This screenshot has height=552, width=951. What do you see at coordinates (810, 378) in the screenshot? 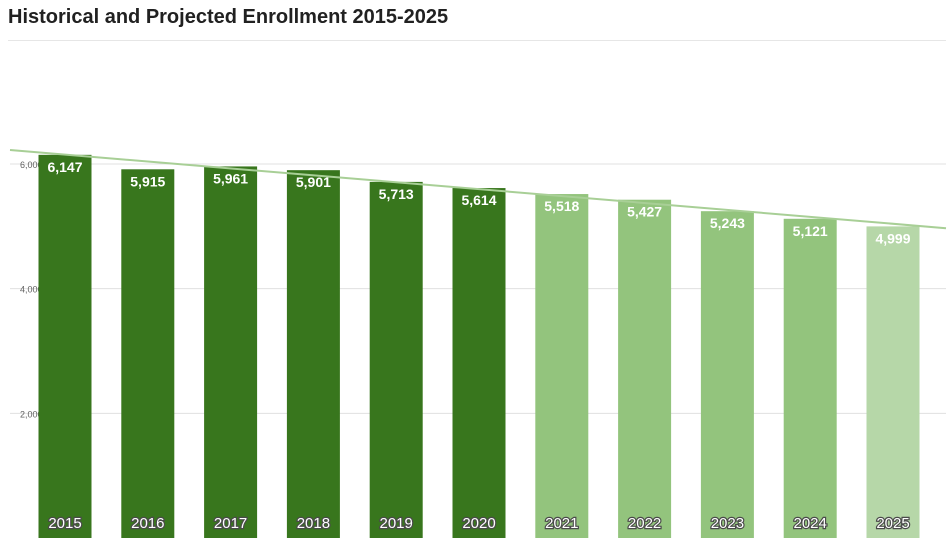
I see `bar-2024` at bounding box center [810, 378].